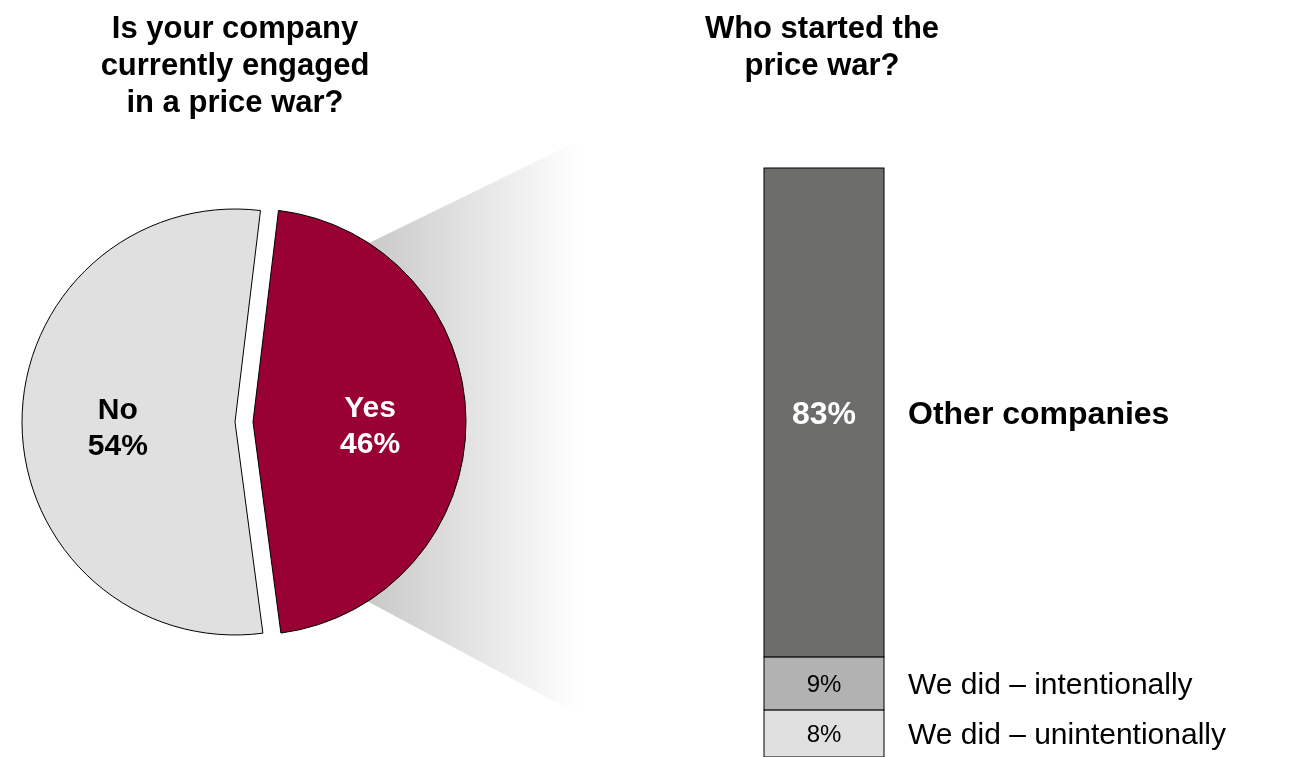 This screenshot has height=757, width=1310. Describe the element at coordinates (117, 444) in the screenshot. I see `data-label: 54%` at that location.